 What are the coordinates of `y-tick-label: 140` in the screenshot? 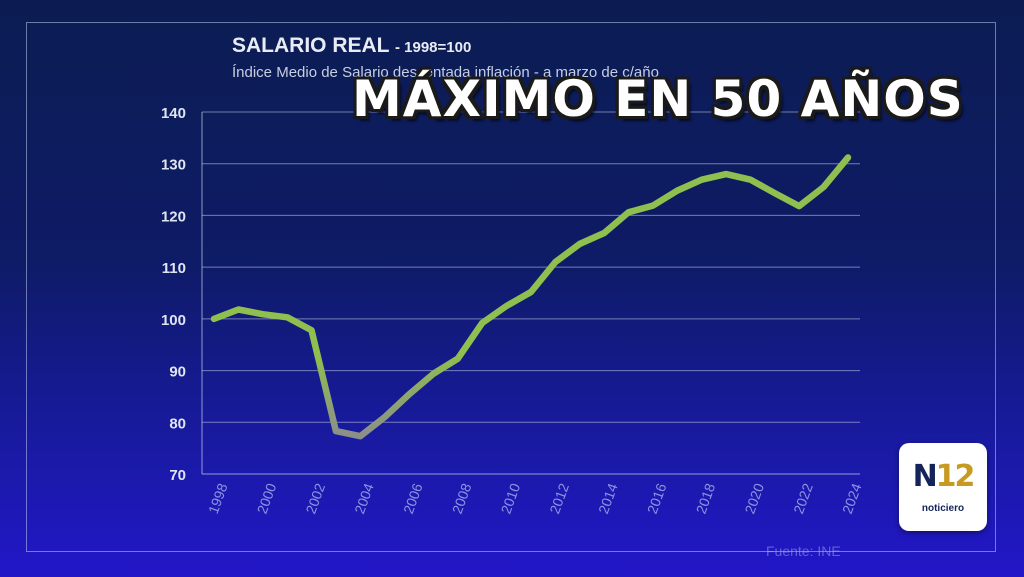 It's located at (173, 113).